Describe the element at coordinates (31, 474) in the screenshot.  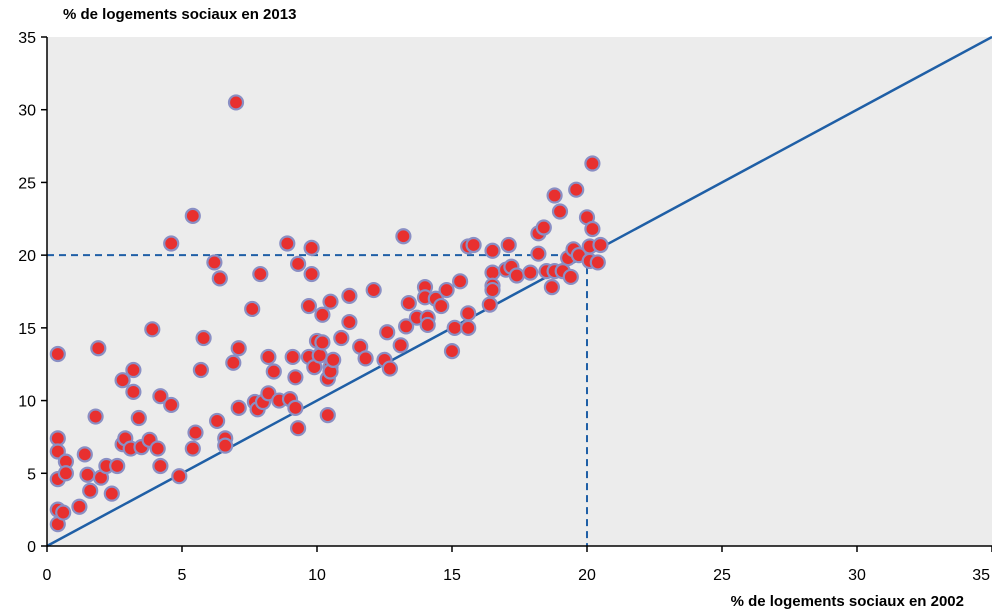
I see `y-tick-label: 5` at that location.